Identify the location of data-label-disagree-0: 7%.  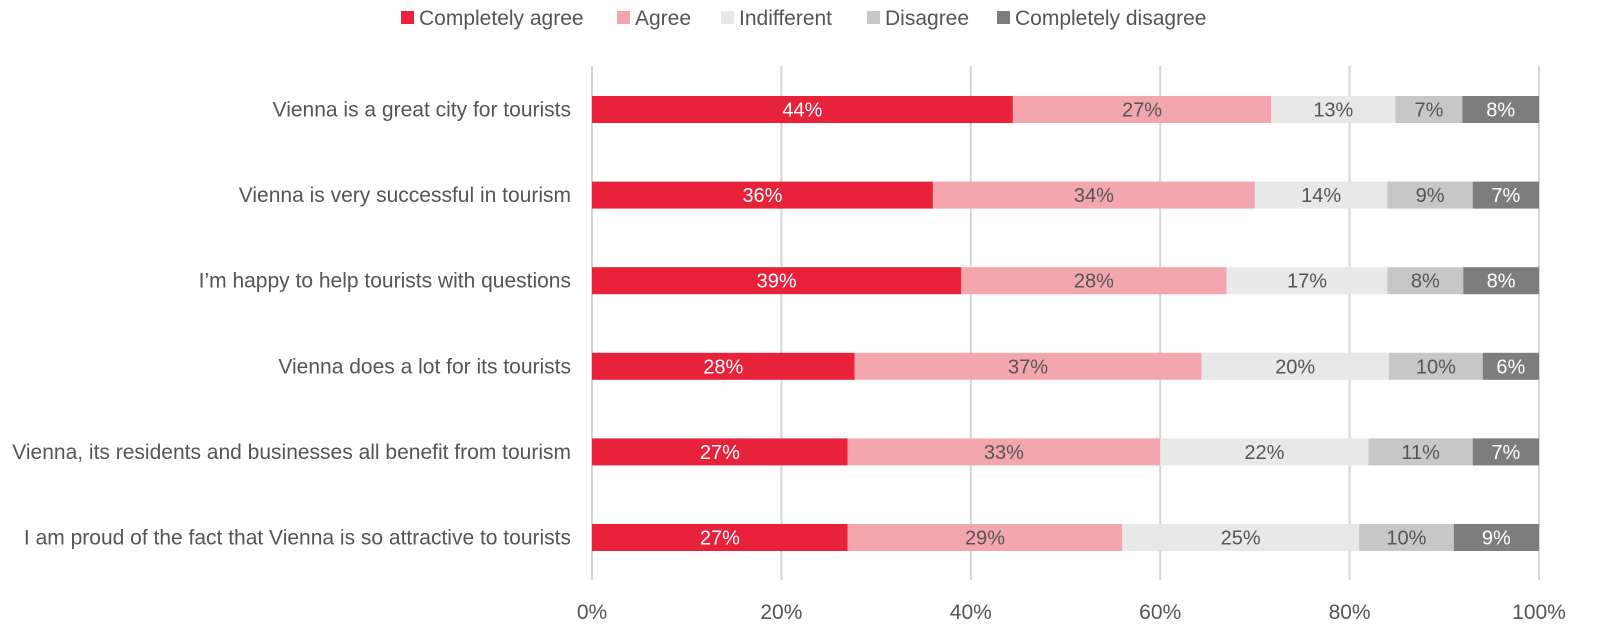
(1429, 111).